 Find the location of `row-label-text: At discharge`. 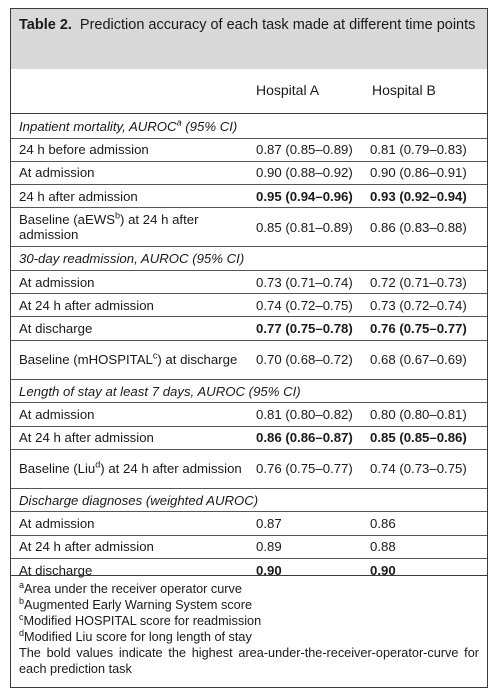

row-label-text: At discharge is located at coordinates (55, 328).